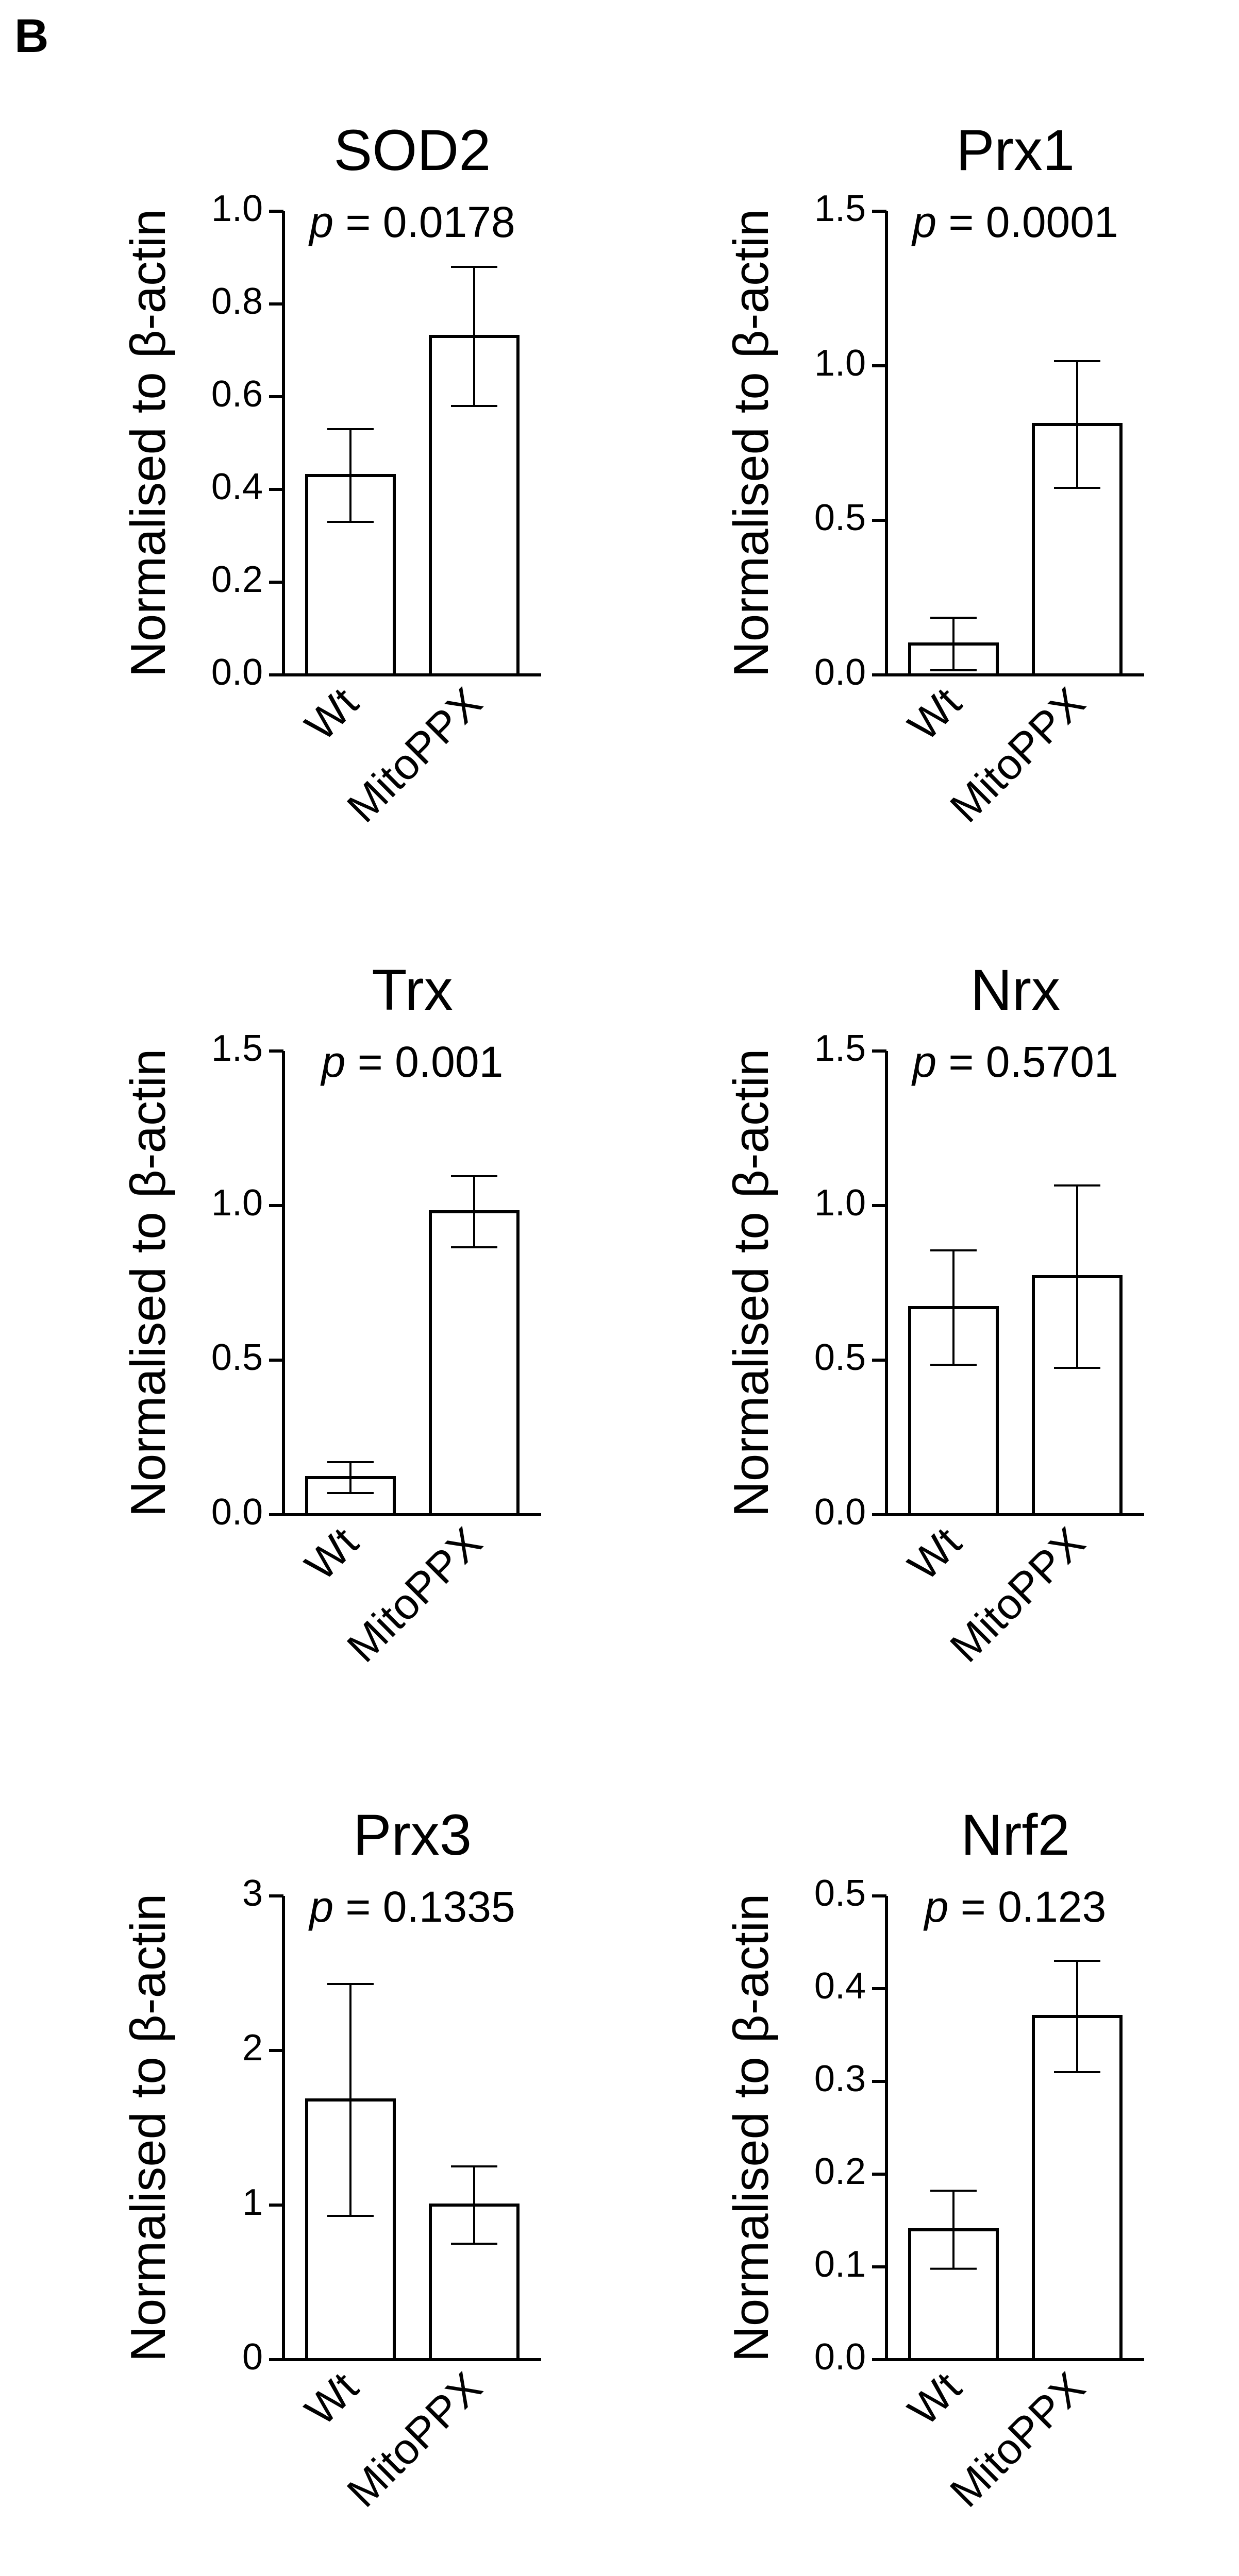  Describe the element at coordinates (252, 2048) in the screenshot. I see `y-tick-label: 2` at that location.